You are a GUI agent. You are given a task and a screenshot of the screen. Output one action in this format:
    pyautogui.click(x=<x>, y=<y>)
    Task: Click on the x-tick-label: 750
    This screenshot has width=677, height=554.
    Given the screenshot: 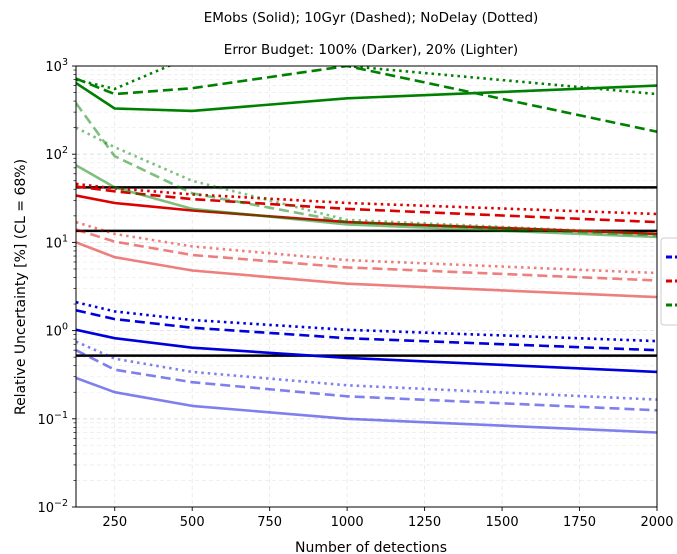 What is the action you would take?
    pyautogui.click(x=269, y=522)
    